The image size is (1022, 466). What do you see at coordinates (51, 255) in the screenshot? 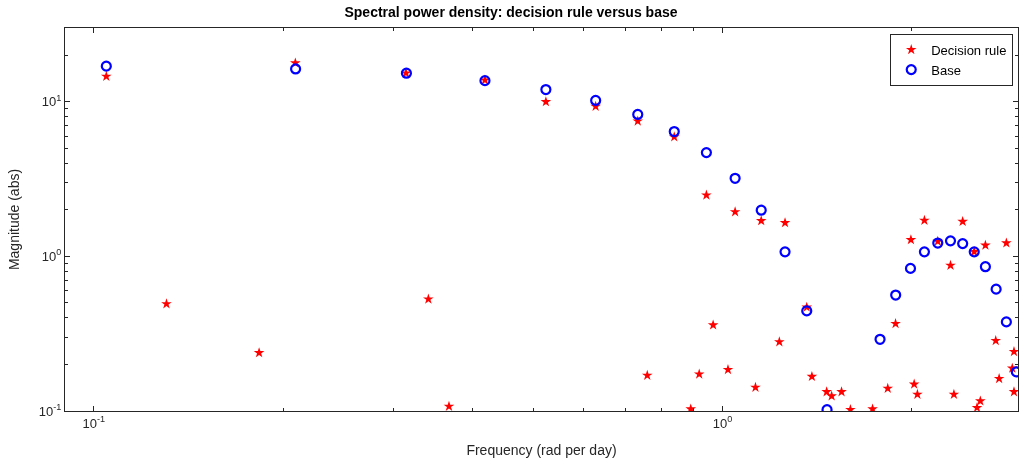
I see `y-tick-label: 10$^{0}$` at bounding box center [51, 255].